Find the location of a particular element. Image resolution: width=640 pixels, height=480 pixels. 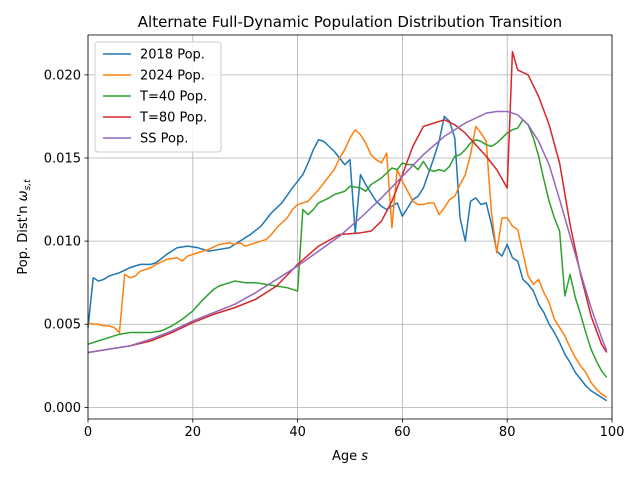

x-tick-label: 60 is located at coordinates (402, 432).